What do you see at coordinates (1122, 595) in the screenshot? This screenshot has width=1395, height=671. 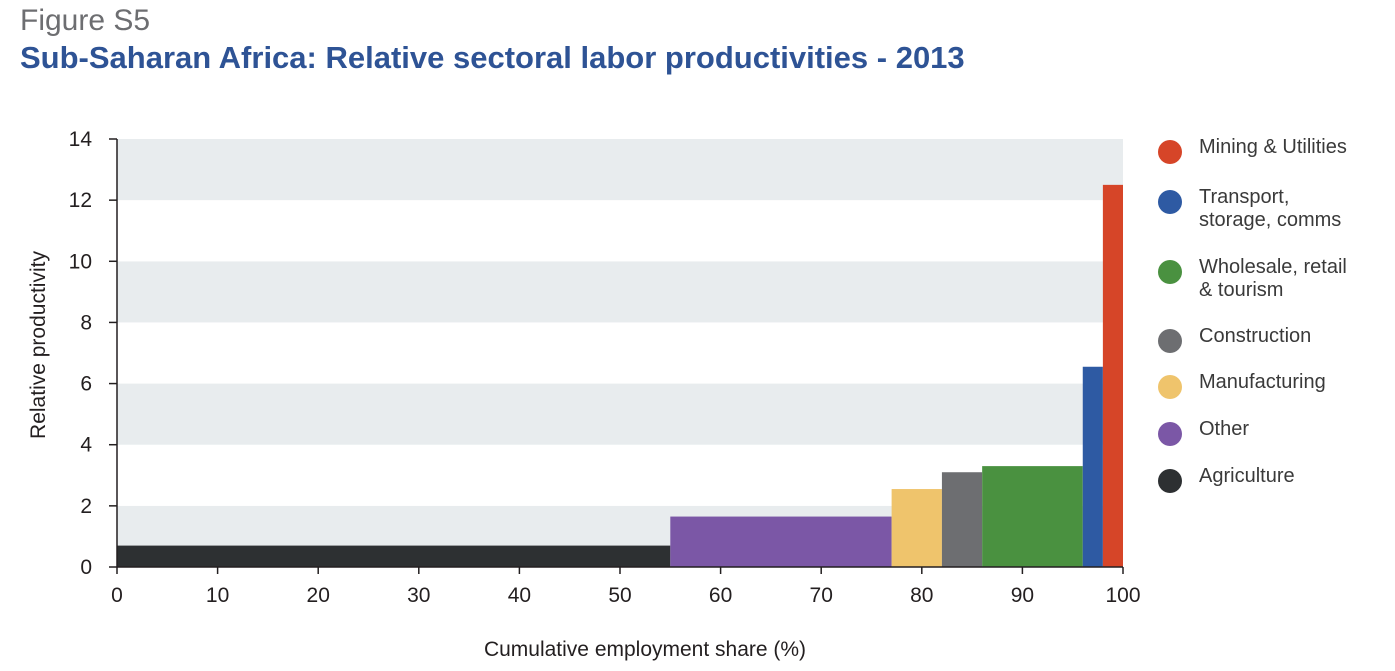 I see `x-tick-label: 100` at bounding box center [1122, 595].